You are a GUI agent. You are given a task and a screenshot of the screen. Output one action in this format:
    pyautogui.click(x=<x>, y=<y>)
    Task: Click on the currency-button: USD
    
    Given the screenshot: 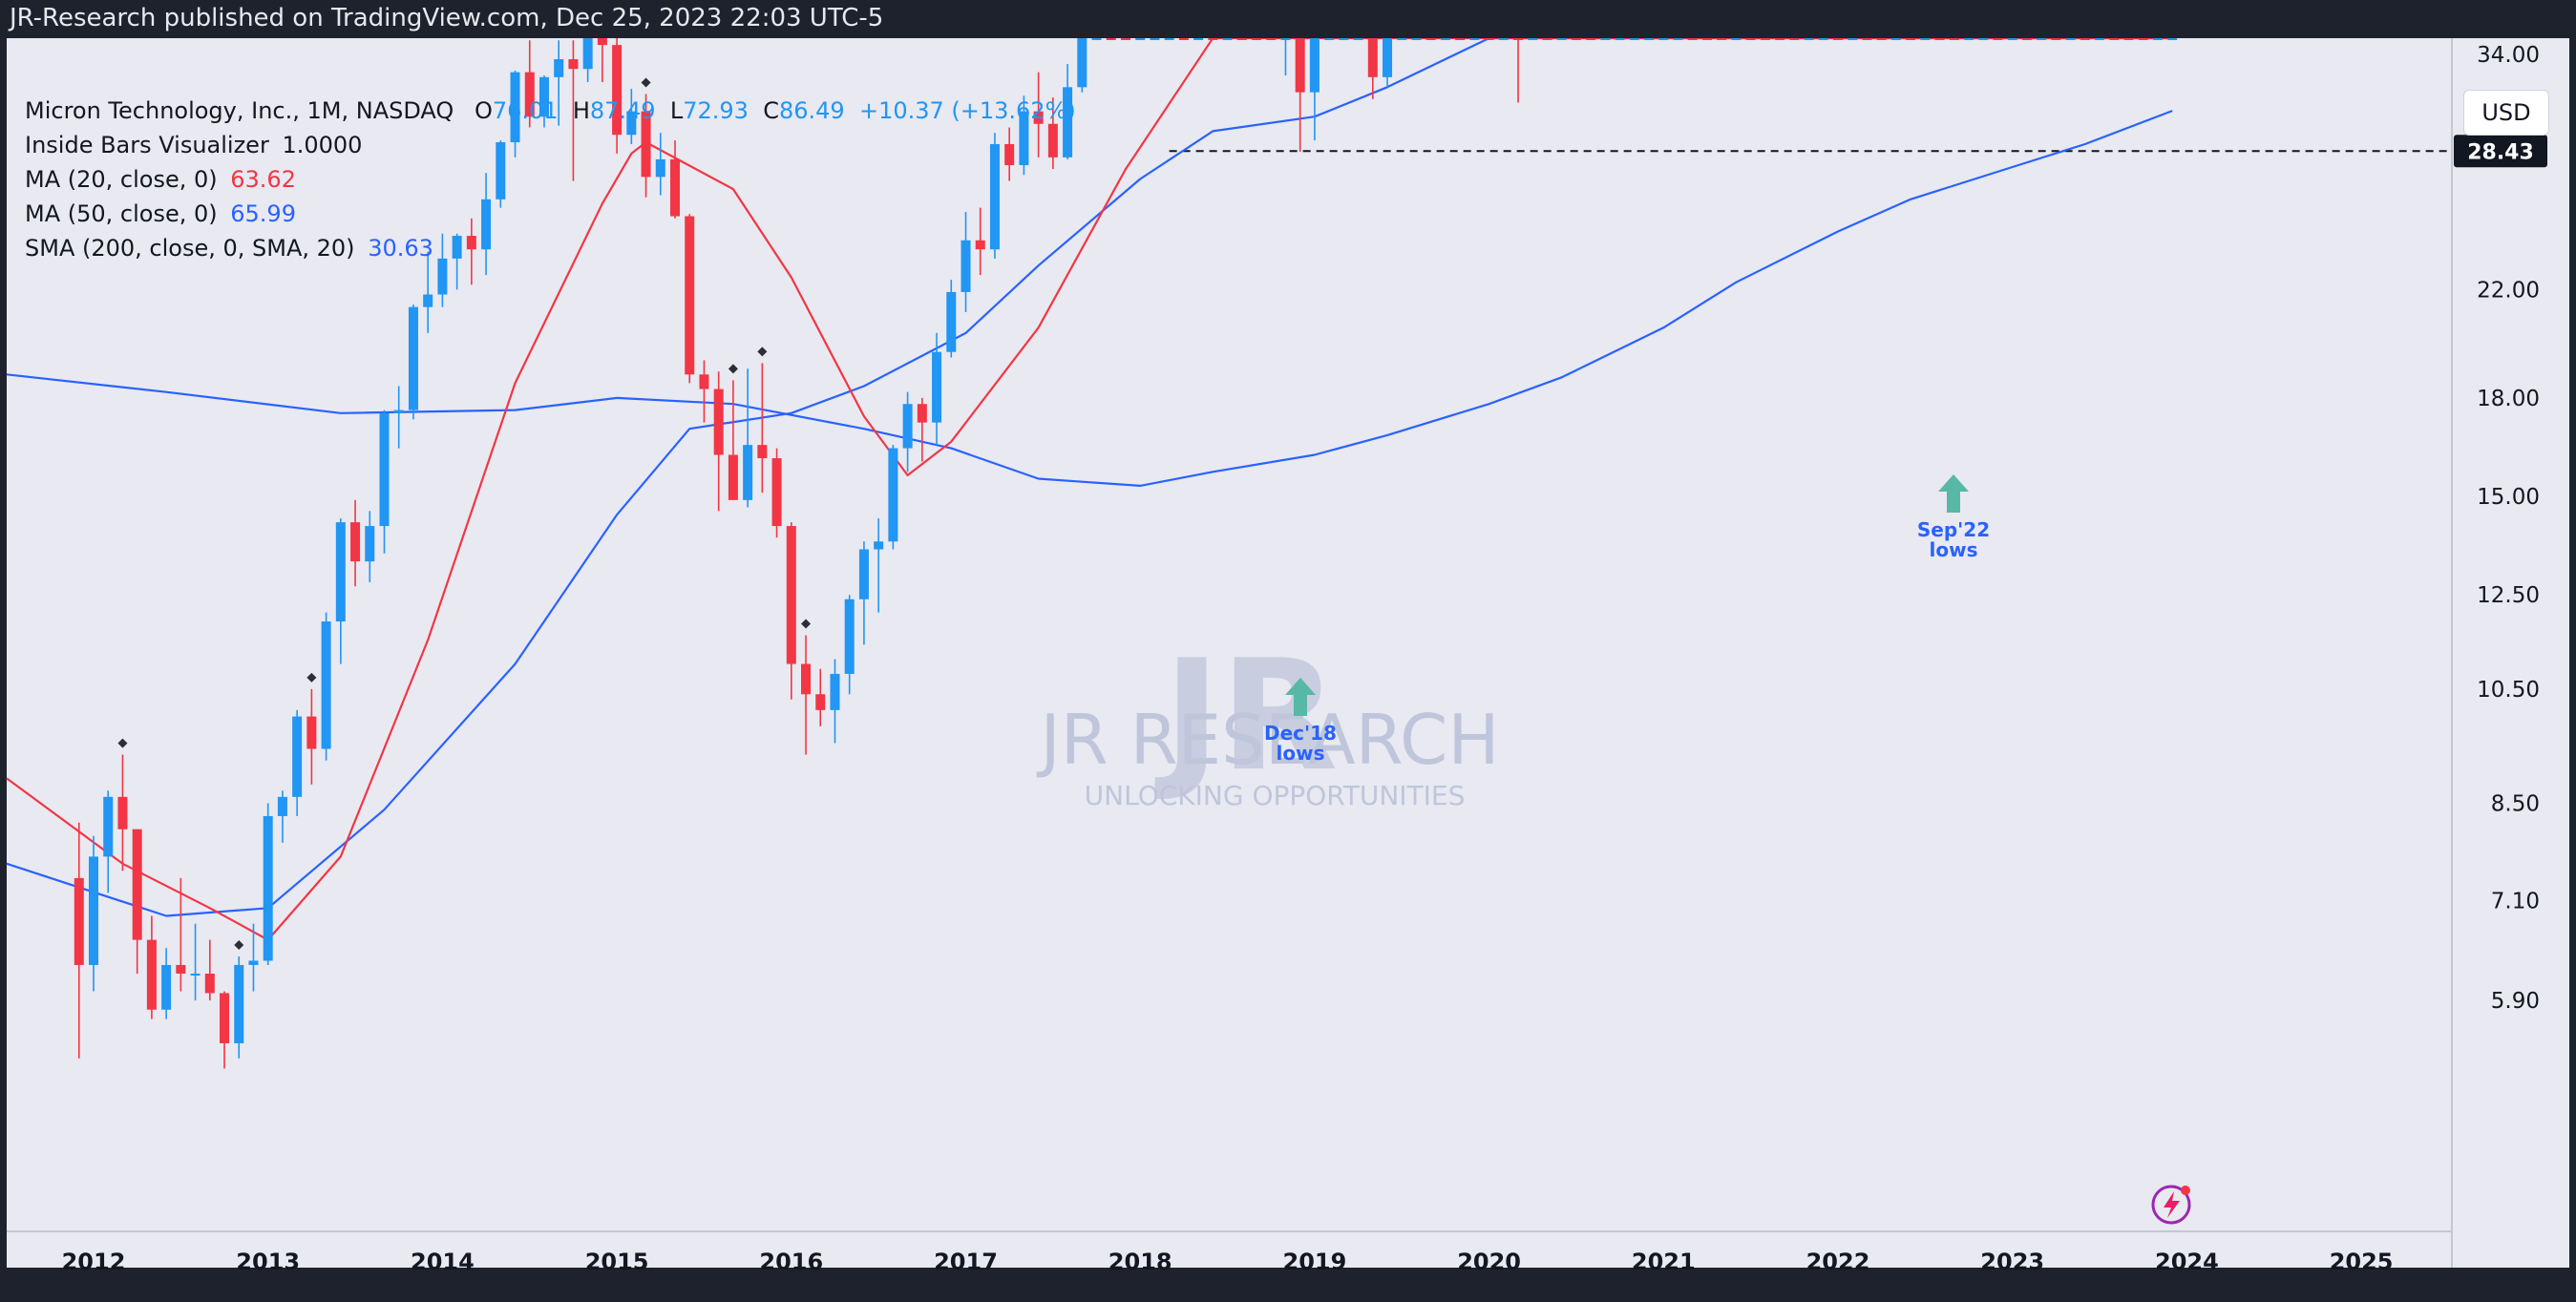 What is the action you would take?
    pyautogui.click(x=2506, y=113)
    